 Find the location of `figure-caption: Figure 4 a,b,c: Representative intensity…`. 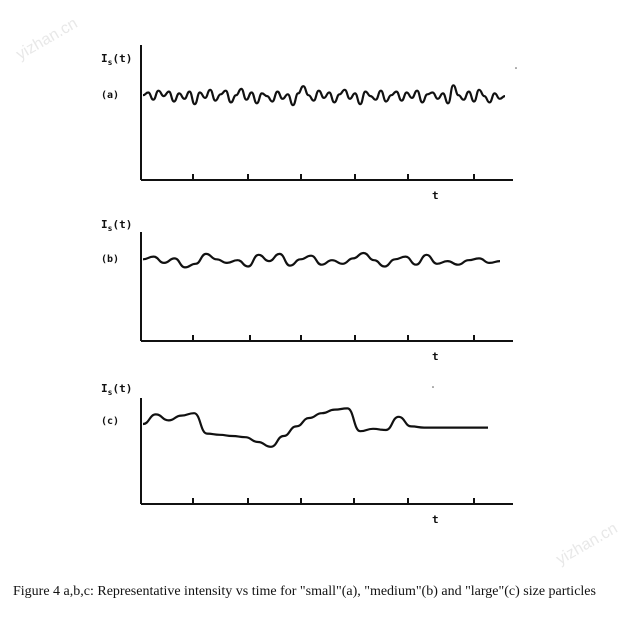

figure-caption: Figure 4 a,b,c: Representative intensity… is located at coordinates (304, 591).